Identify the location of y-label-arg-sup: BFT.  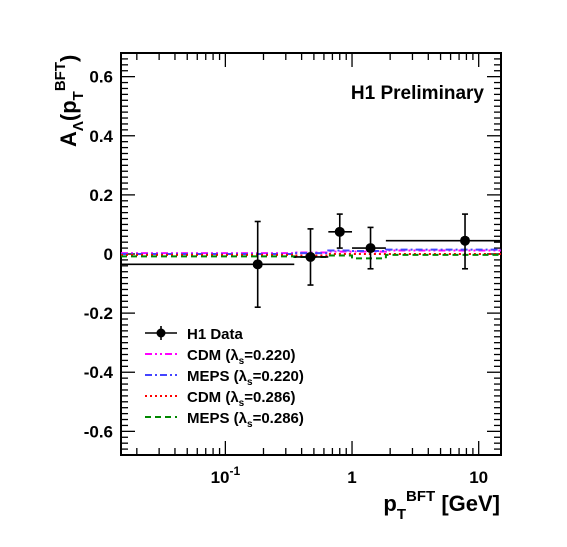
(60, 76).